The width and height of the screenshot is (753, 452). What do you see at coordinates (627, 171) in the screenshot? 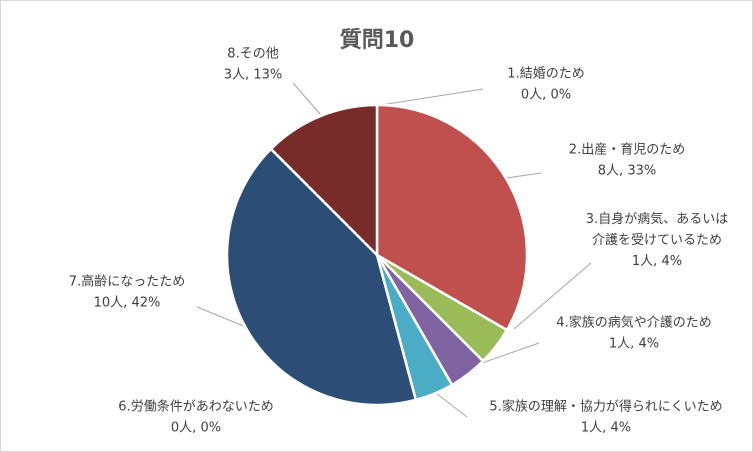
I see `slice-value-label: 8人, 33%` at bounding box center [627, 171].